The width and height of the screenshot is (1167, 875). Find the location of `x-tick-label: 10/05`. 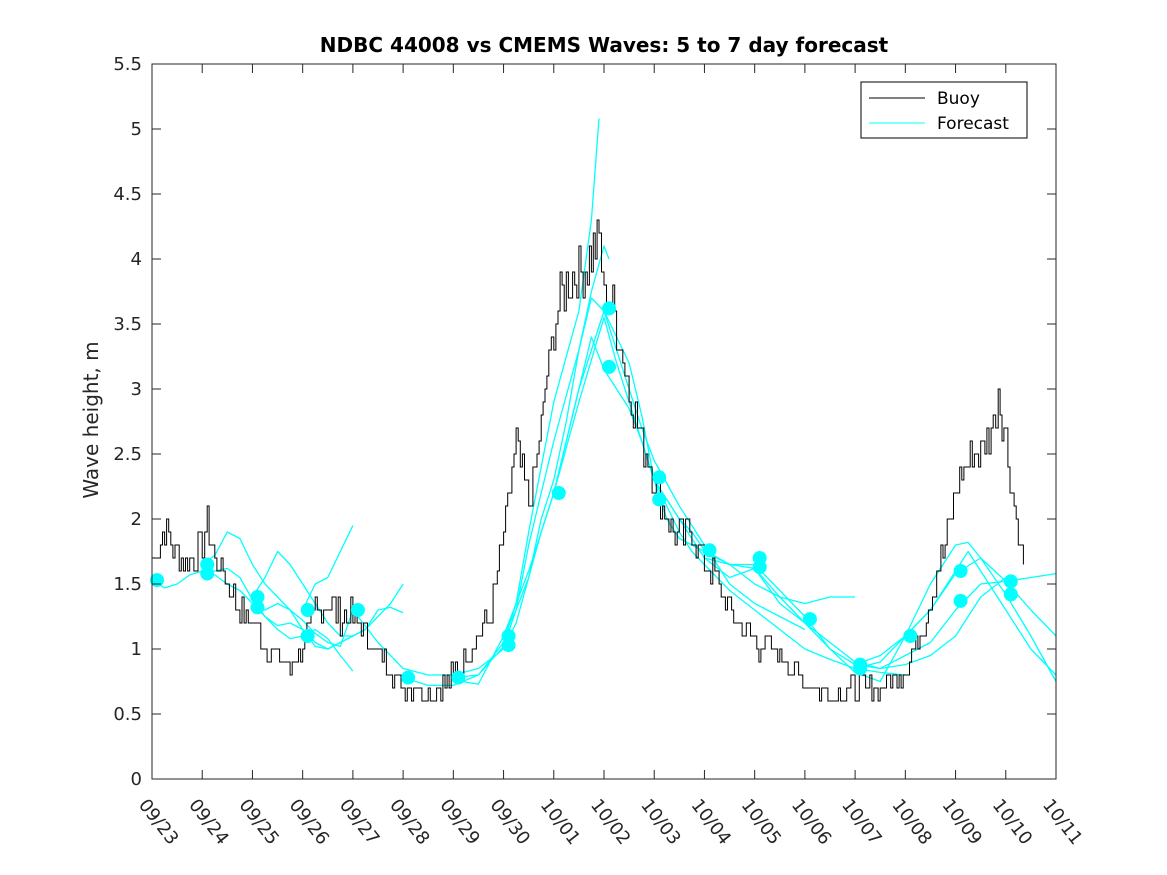

x-tick-label: 10/05 is located at coordinates (761, 822).